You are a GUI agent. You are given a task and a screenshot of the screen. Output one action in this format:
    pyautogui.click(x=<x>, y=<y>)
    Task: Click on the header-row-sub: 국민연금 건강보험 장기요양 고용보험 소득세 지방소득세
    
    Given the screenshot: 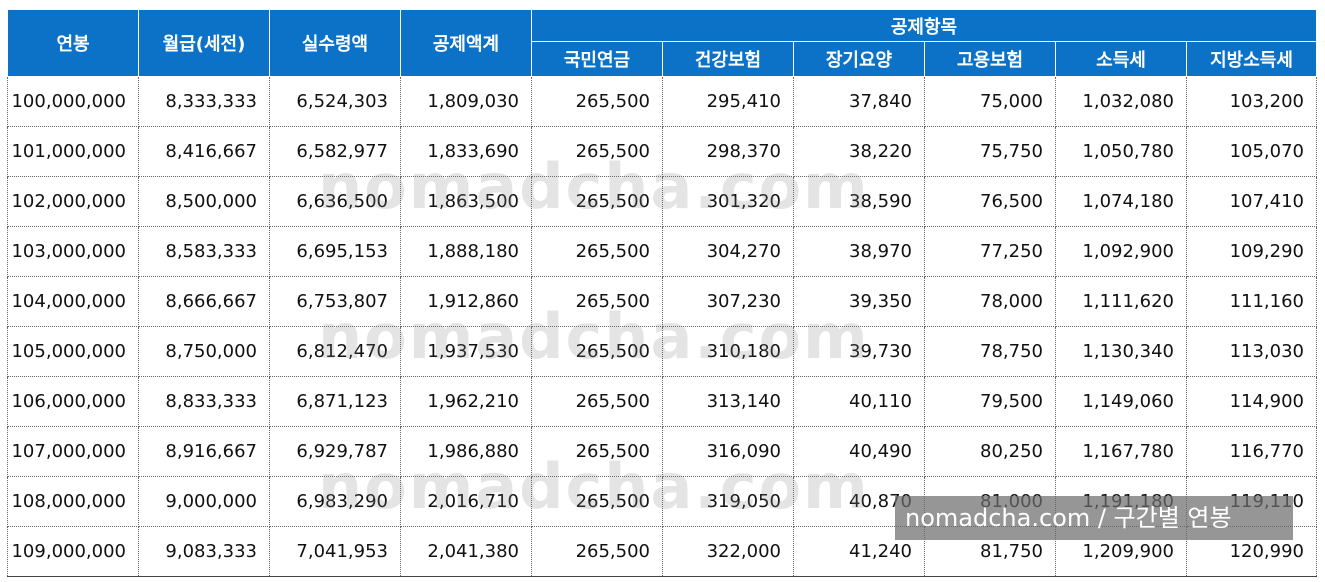 What is the action you would take?
    pyautogui.click(x=662, y=59)
    